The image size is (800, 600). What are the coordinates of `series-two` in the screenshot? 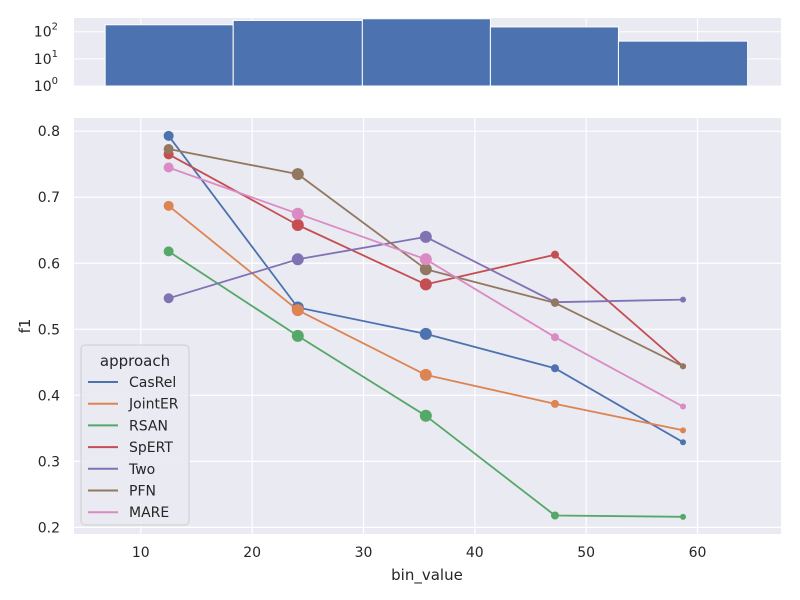 It's located at (425, 268).